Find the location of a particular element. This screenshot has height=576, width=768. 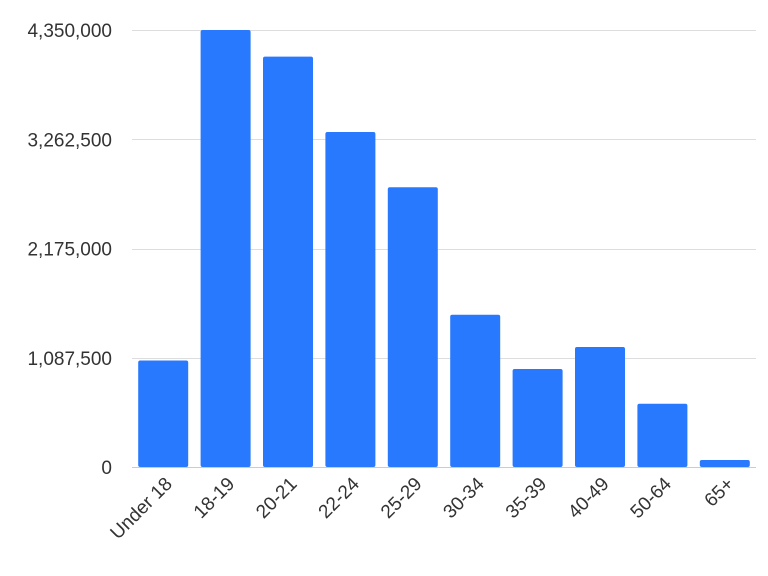

x-tick-label: 18-19 is located at coordinates (214, 498).